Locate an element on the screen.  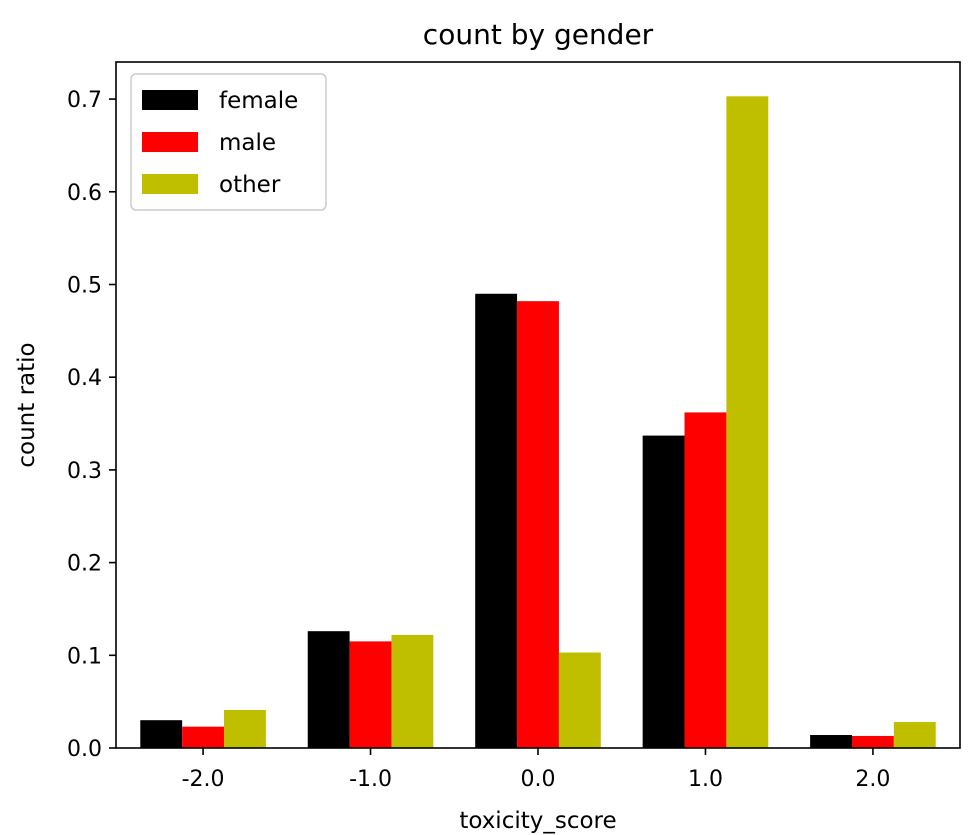
legend-swatch-male is located at coordinates (170, 142).